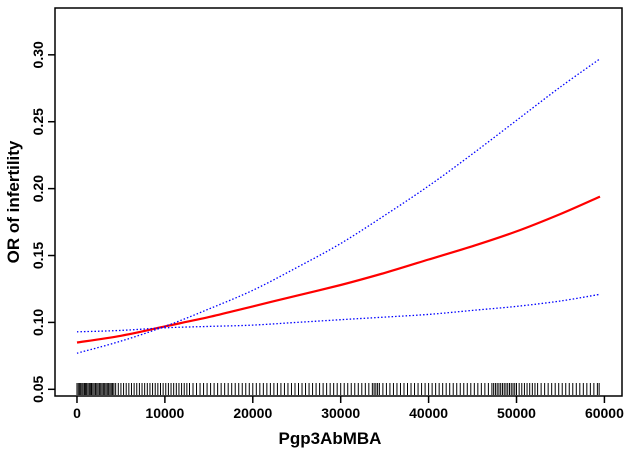 Image resolution: width=630 pixels, height=452 pixels. Describe the element at coordinates (38, 54) in the screenshot. I see `y-tick-label: 0.30` at that location.